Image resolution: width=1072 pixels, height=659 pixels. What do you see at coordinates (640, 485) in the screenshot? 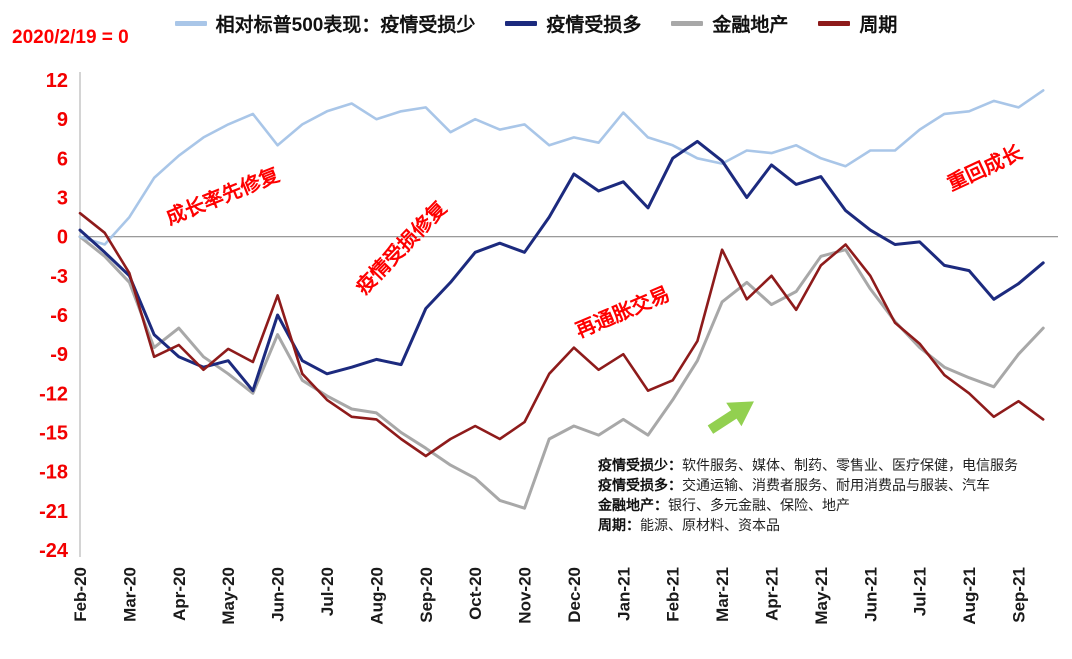
I see `footnote-label: 疫情受损多：` at bounding box center [640, 485].